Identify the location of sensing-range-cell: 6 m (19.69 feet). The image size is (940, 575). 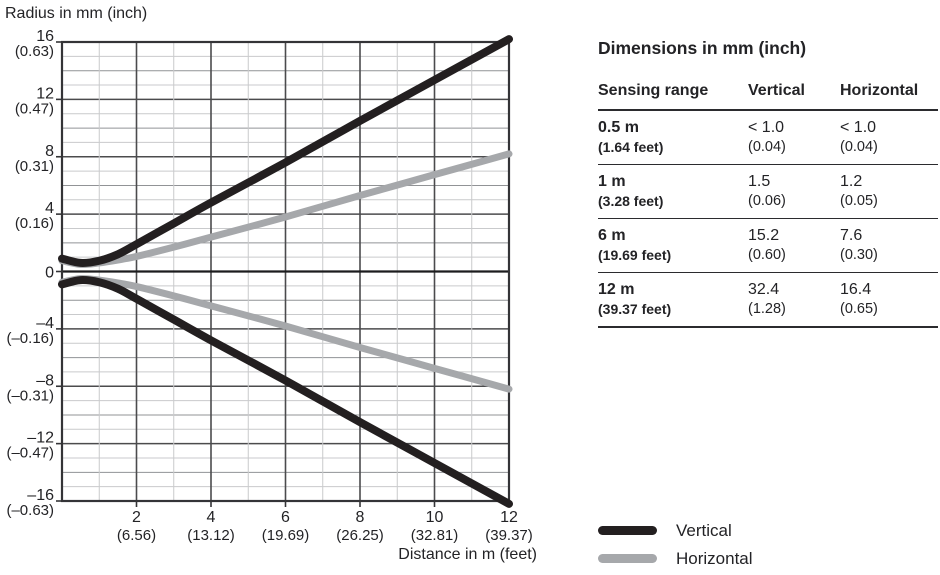
(635, 245).